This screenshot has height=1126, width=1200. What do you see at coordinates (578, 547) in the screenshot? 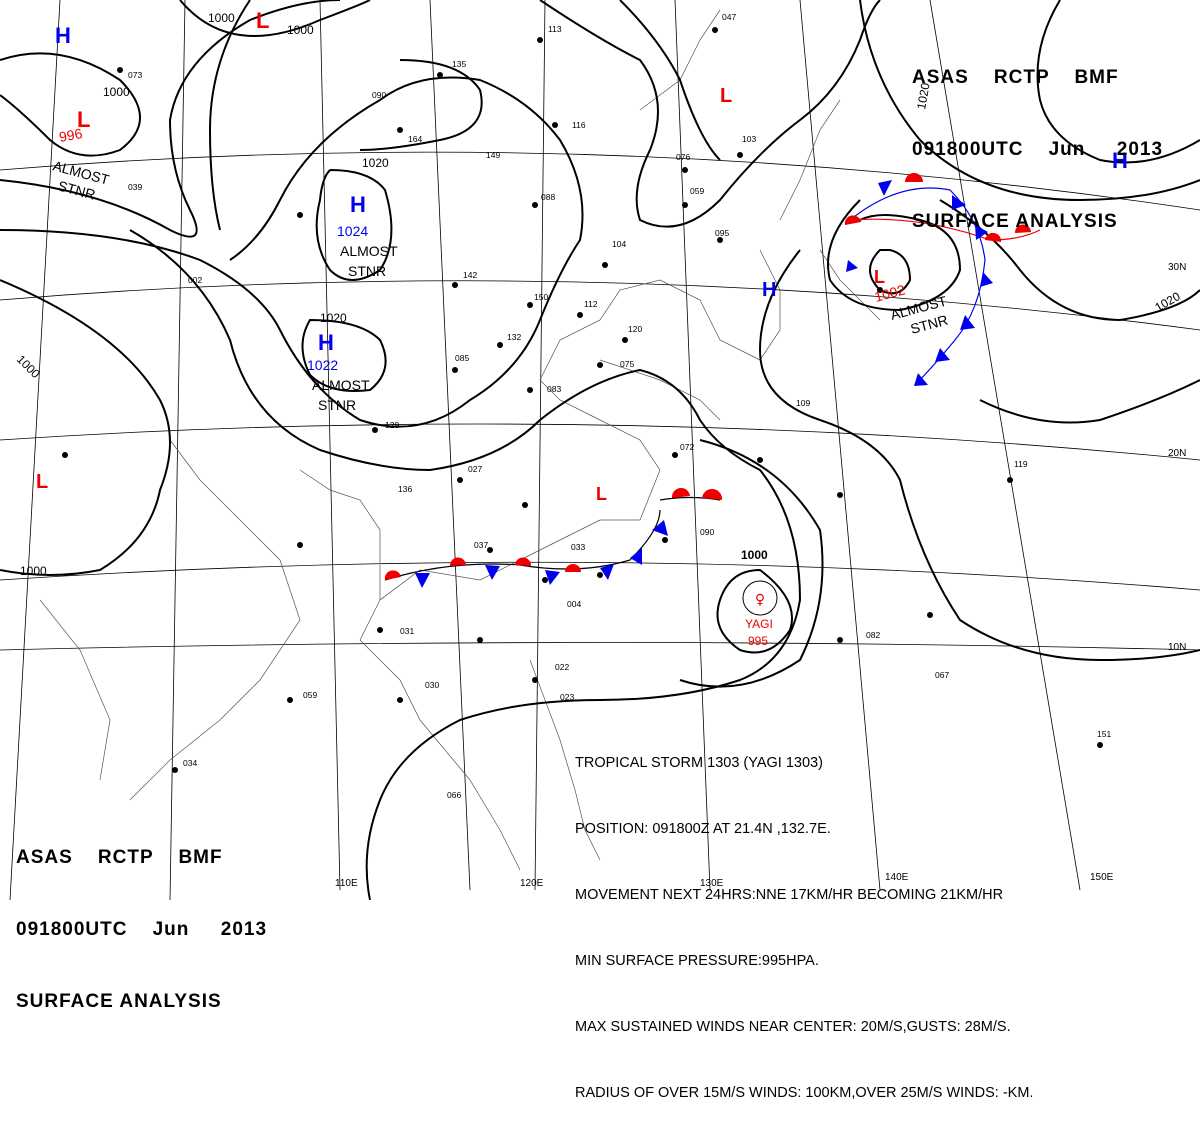
I see `svg-text: 033` at bounding box center [578, 547].